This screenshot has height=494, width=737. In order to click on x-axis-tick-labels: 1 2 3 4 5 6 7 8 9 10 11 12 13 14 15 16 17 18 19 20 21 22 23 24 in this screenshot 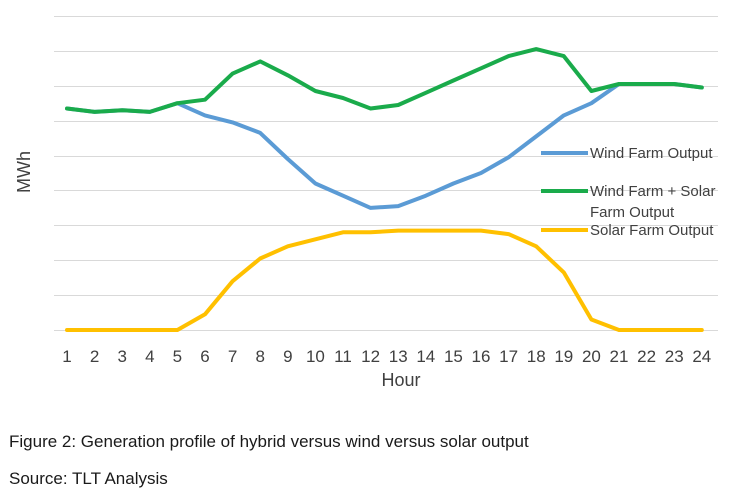, I will do `click(386, 356)`.